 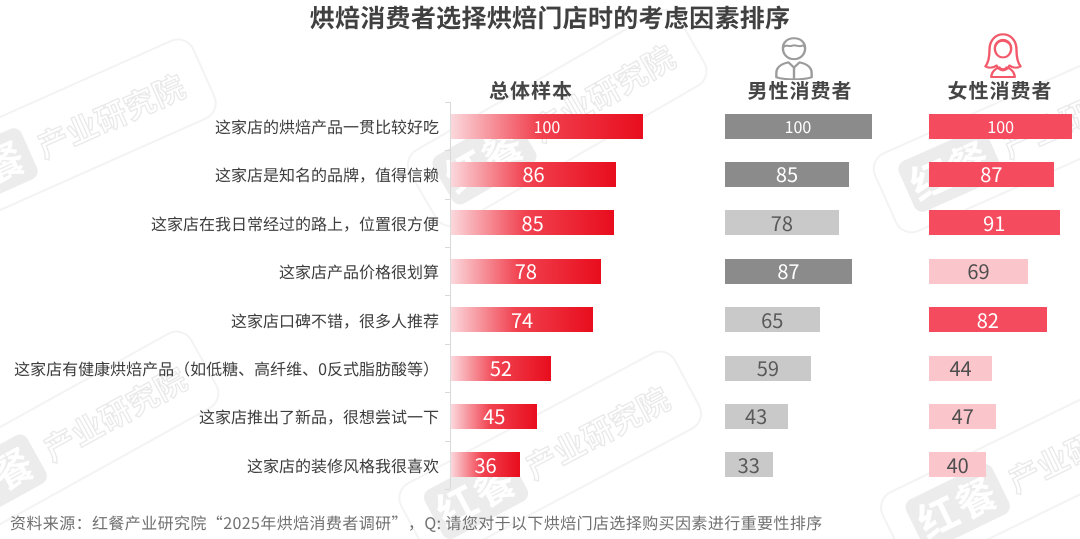 I want to click on bar-value-label: 36, so click(x=485, y=464).